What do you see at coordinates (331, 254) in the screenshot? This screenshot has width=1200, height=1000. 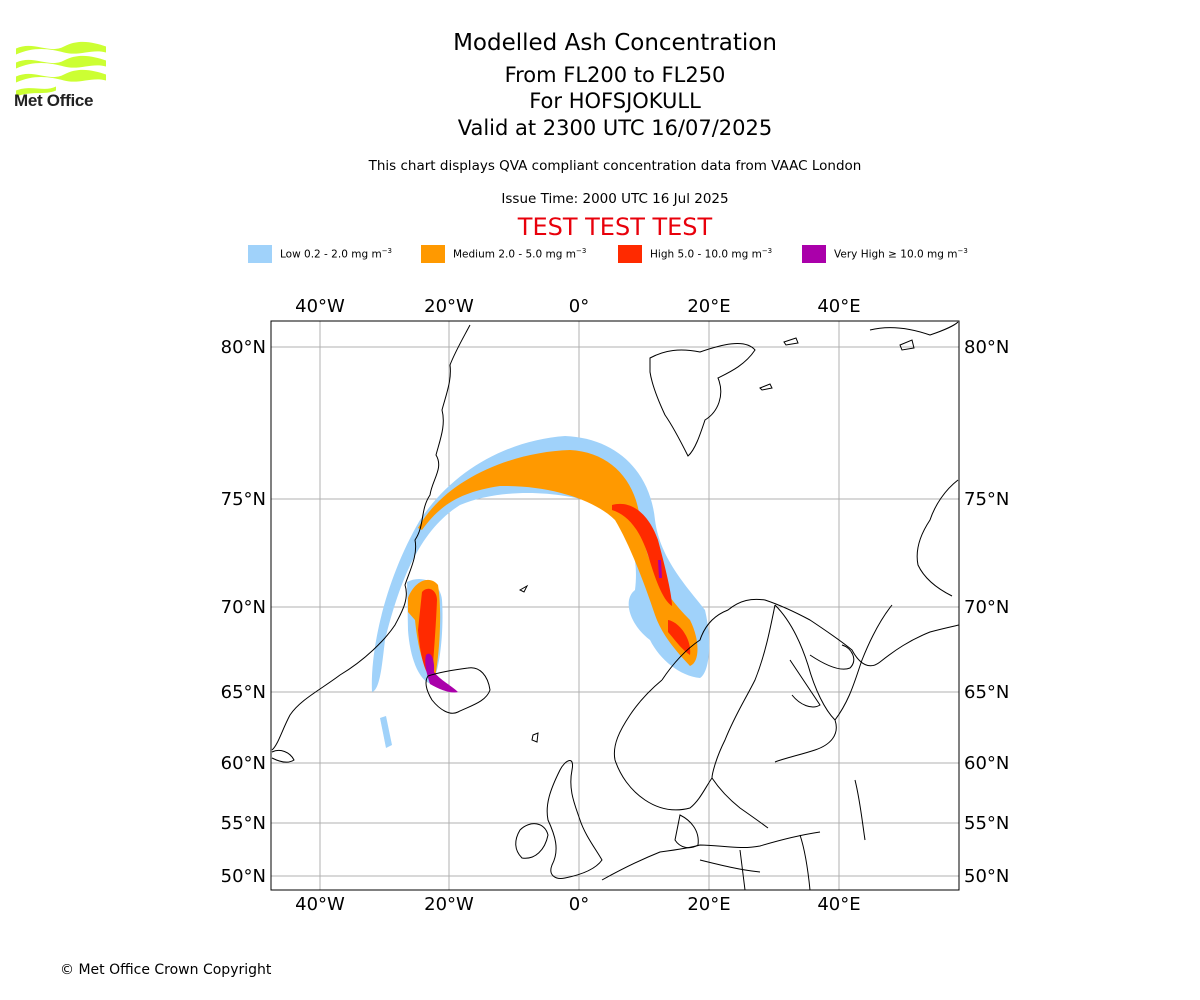 I see `legend-label-low: Low 0.2 - 2.0 mg m` at bounding box center [331, 254].